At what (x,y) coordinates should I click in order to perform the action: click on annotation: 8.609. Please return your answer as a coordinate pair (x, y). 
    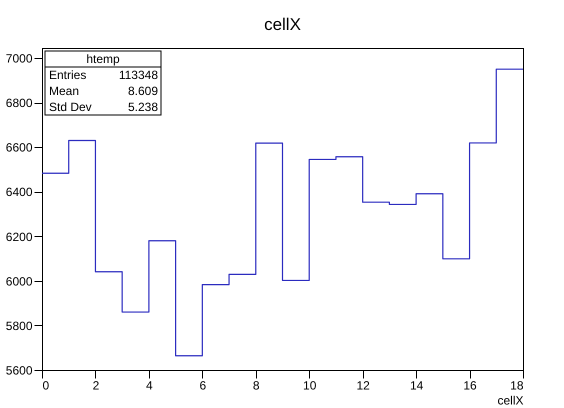
    Looking at the image, I should click on (143, 91).